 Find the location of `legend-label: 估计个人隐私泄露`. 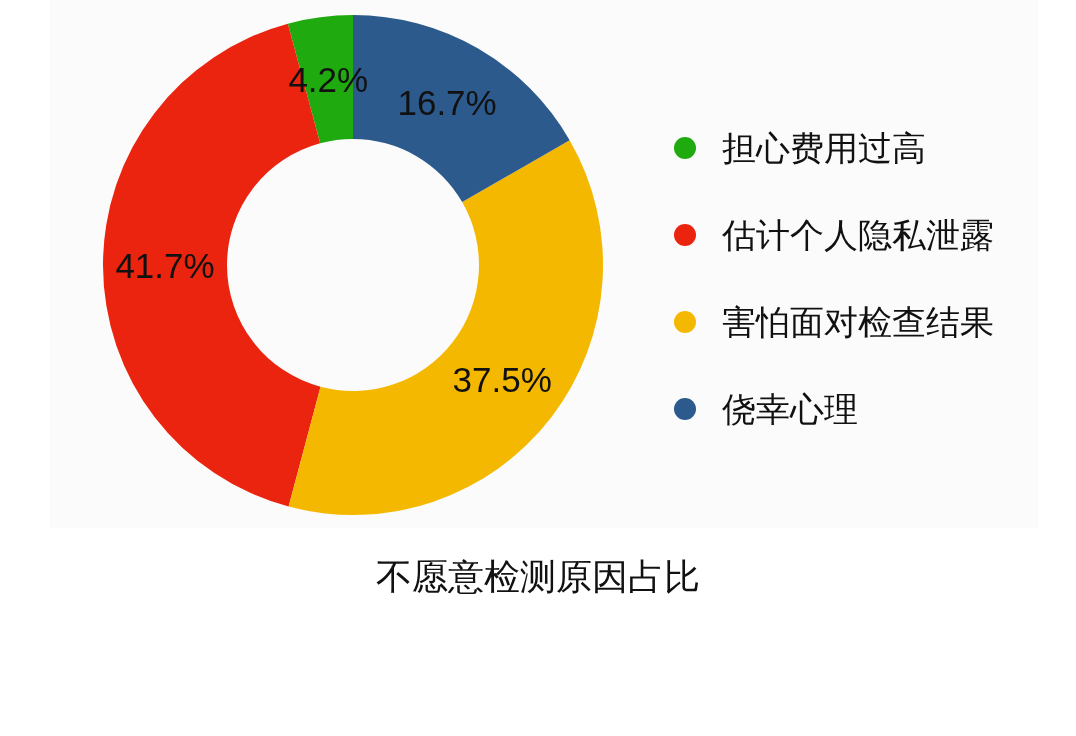

legend-label: 估计个人隐私泄露 is located at coordinates (858, 234).